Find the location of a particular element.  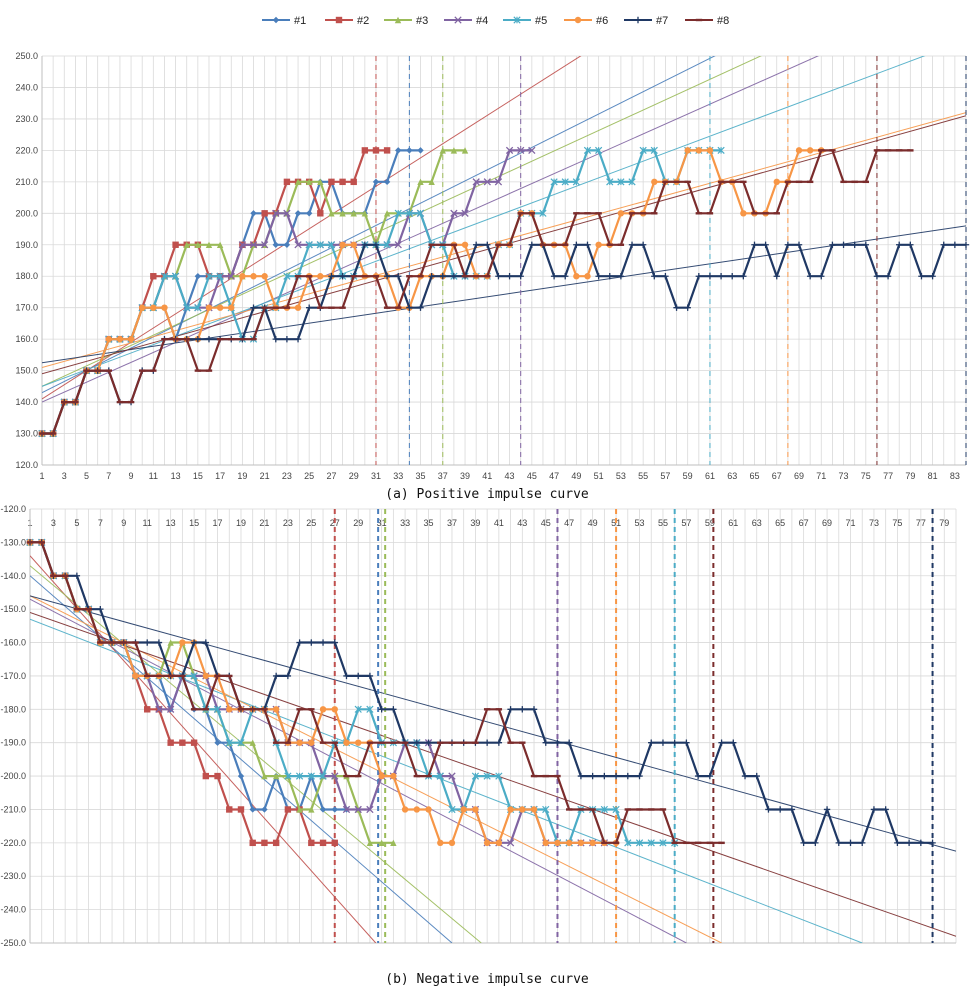

x-tick-label: 13 is located at coordinates (176, 476).